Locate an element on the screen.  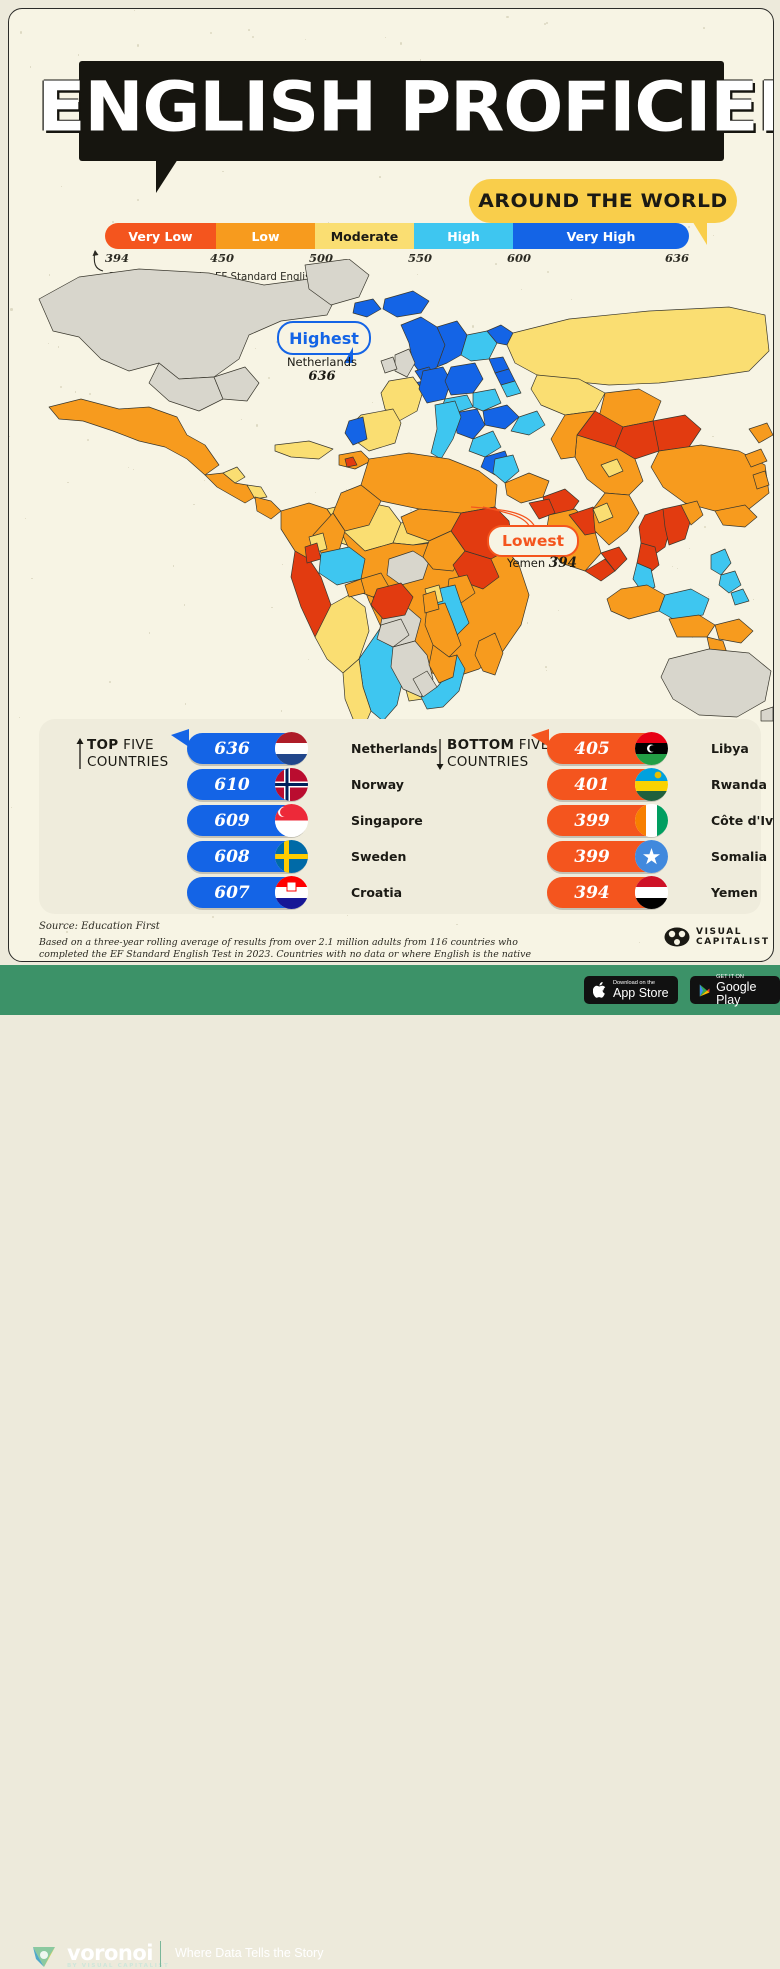
callout-lowest-detail: Yemen 394 is located at coordinates (542, 563).